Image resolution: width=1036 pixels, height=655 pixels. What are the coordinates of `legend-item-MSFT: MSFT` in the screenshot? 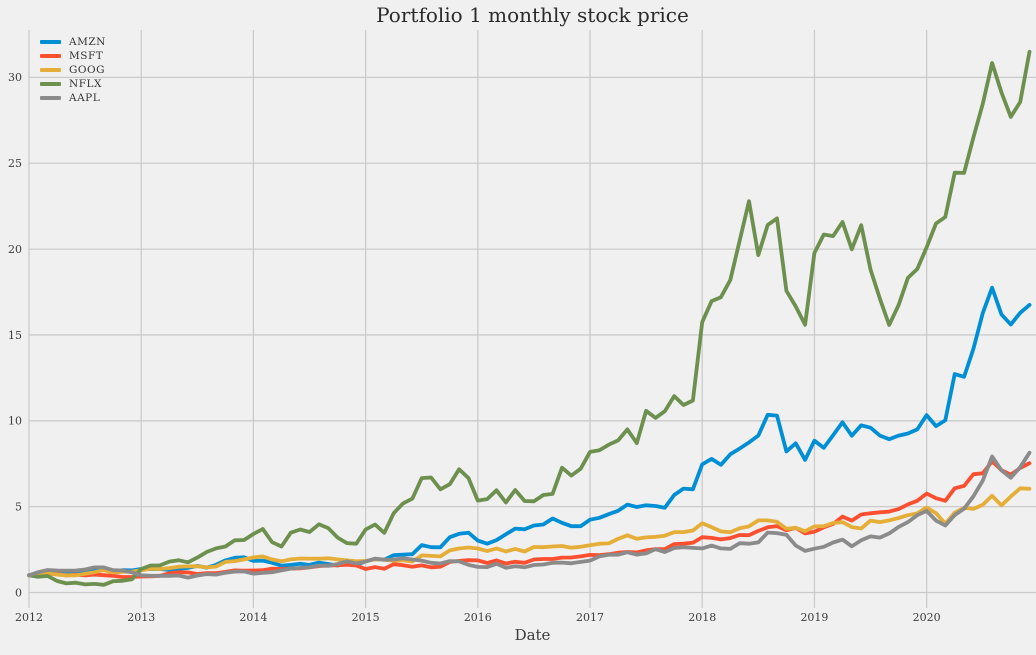 It's located at (73, 55).